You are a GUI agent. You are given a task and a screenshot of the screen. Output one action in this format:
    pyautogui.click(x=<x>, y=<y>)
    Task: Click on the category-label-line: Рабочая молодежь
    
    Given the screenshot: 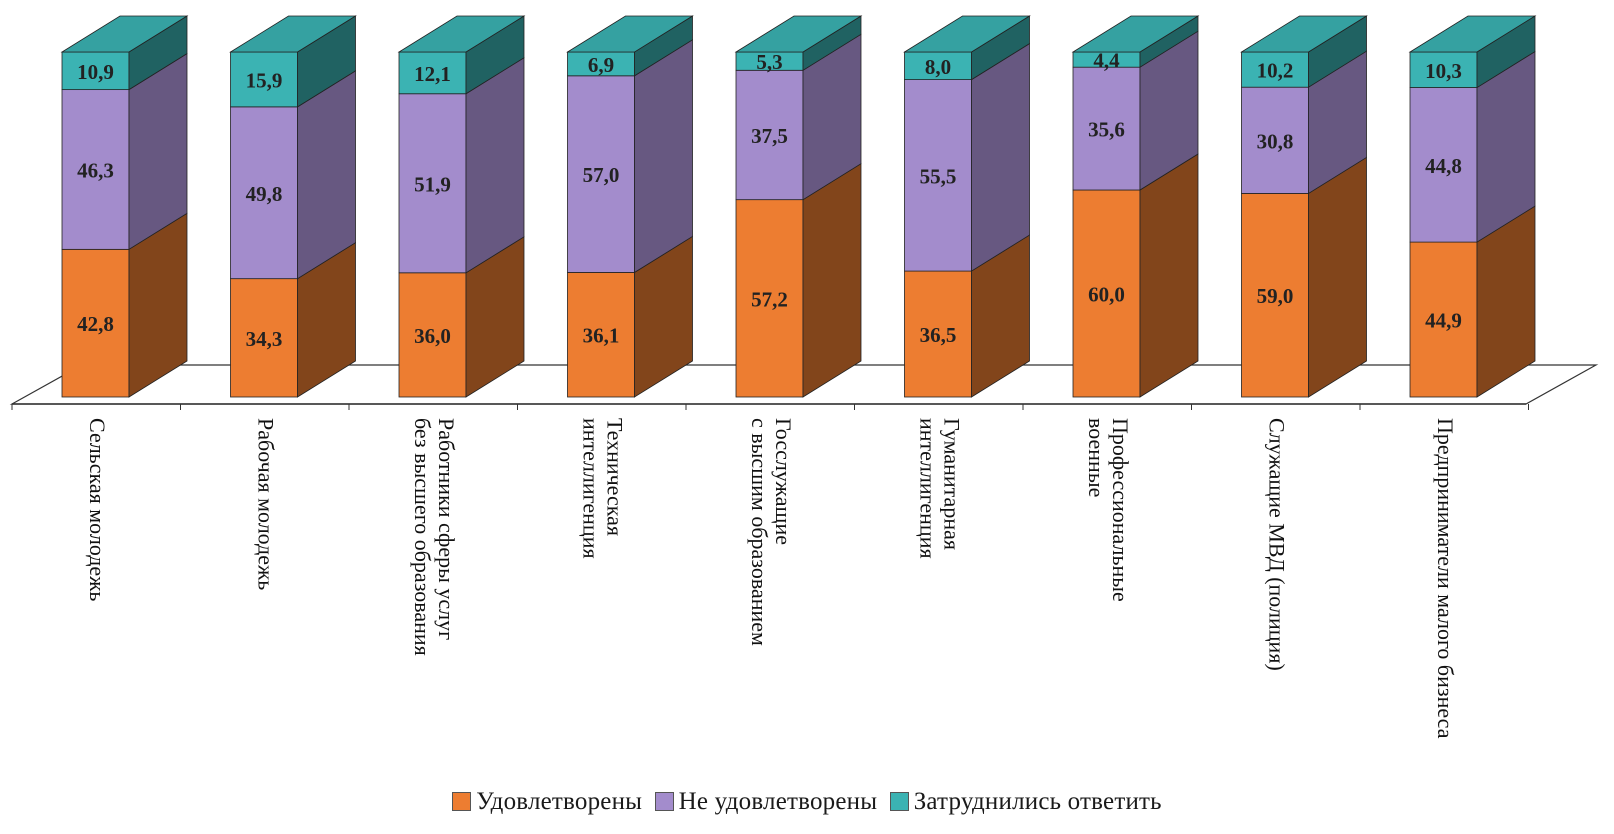 What is the action you would take?
    pyautogui.click(x=265, y=504)
    